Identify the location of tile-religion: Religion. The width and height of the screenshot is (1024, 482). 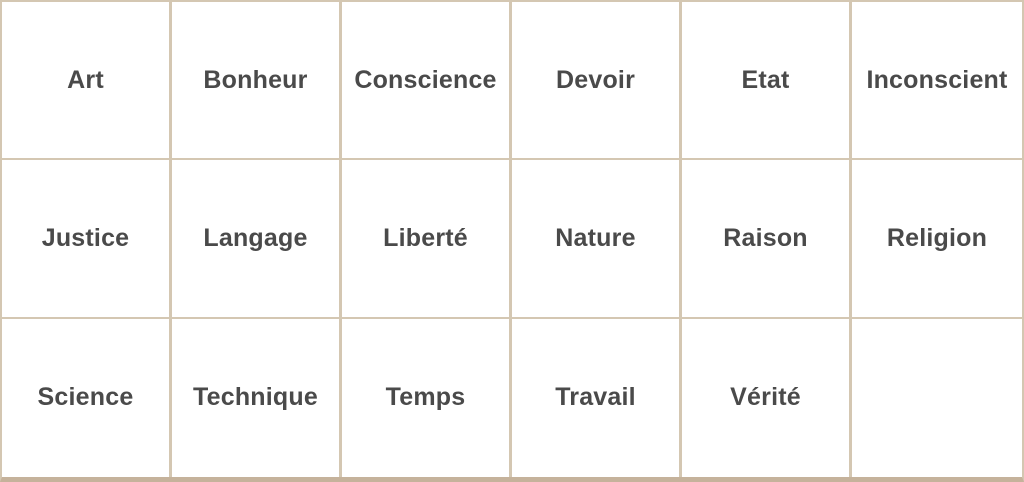
(937, 239).